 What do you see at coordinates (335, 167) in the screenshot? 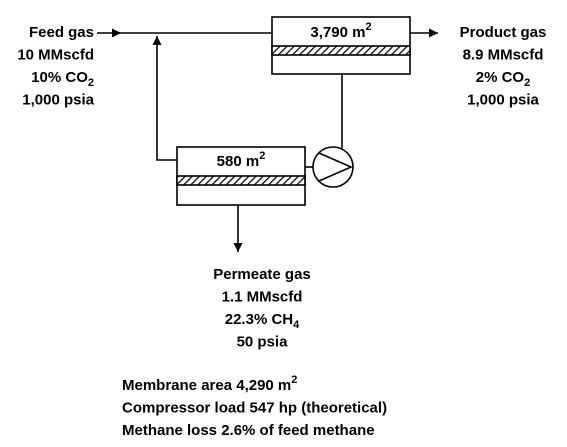
I see `compressor-chevron` at bounding box center [335, 167].